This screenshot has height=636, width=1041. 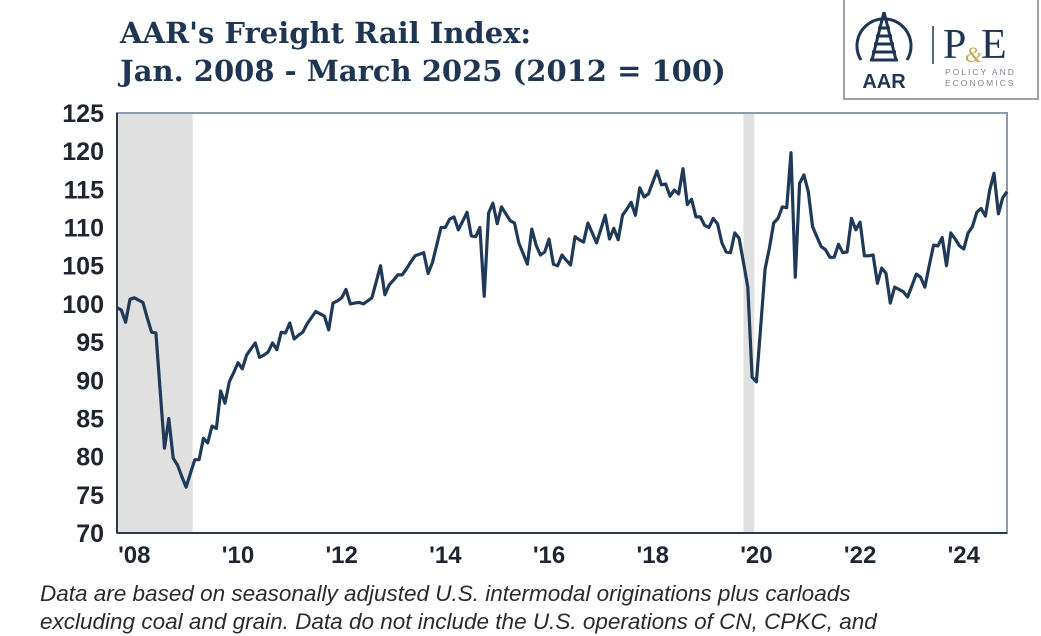 I want to click on x-tick-label: '10, so click(x=238, y=555).